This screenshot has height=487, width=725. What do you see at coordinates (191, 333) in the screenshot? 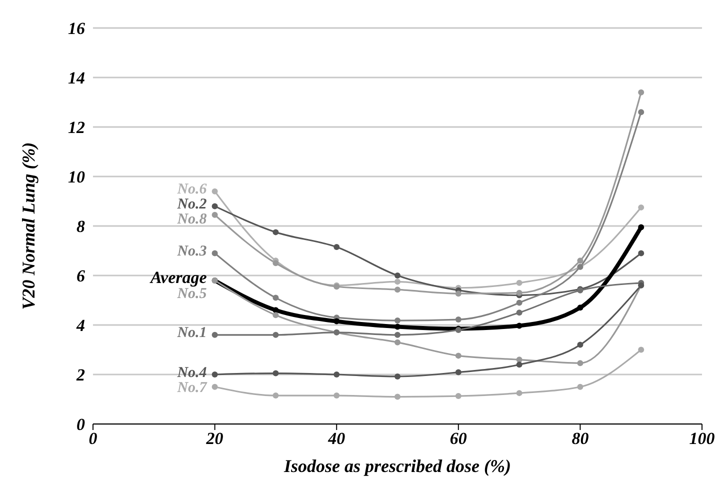
I see `series-label: No.1` at bounding box center [191, 333].